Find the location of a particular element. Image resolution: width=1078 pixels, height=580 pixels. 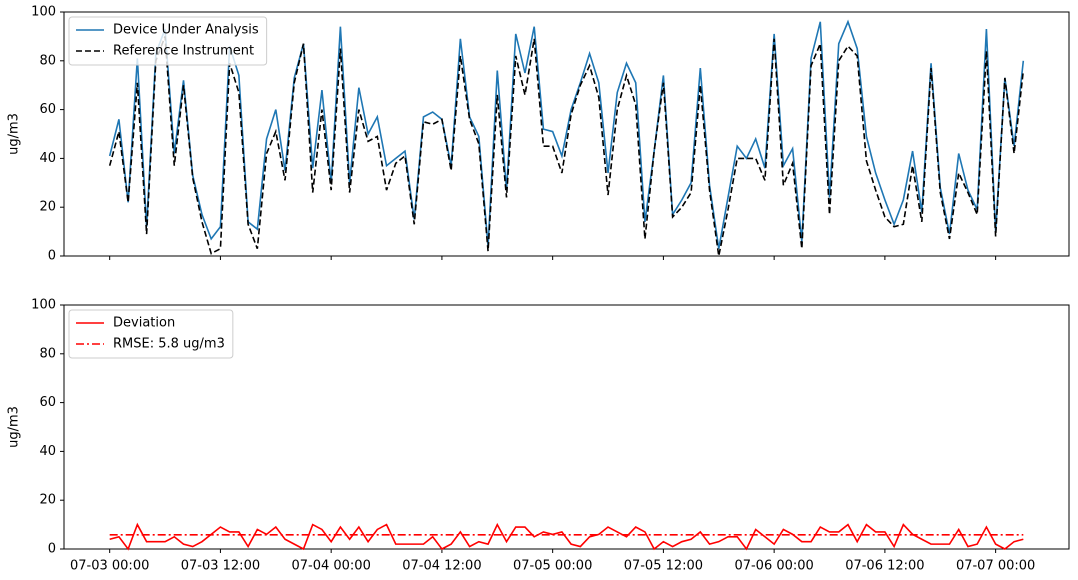

x-tick-label: 07-04 12:00 is located at coordinates (441, 566).